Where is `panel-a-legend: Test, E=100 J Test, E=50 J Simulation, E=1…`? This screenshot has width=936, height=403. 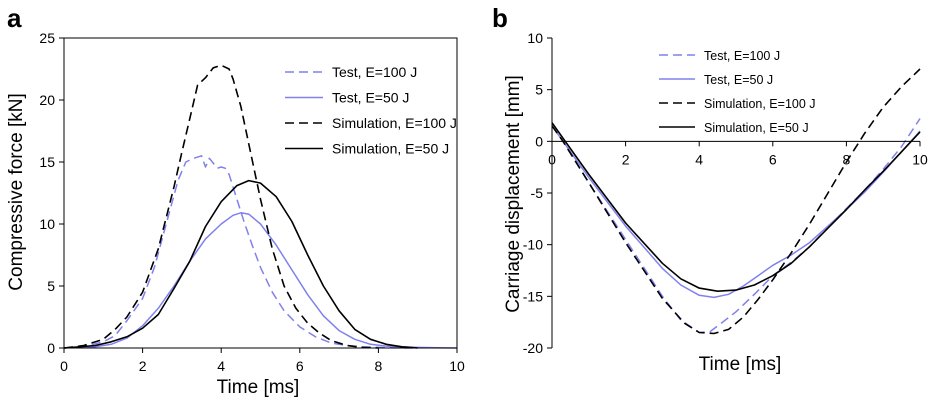
panel-a-legend: Test, E=100 J Test, E=50 J Simulation, E=1… is located at coordinates (371, 110).